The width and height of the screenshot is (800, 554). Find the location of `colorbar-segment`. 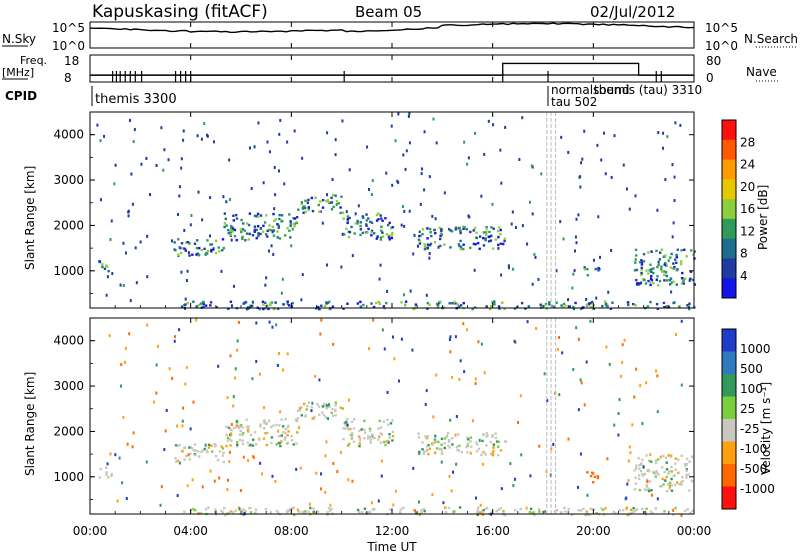

colorbar-segment is located at coordinates (729, 130).